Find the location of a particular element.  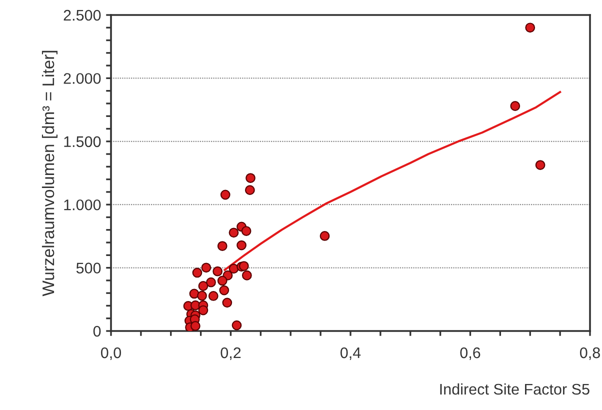

y-tick-label: 500 is located at coordinates (88, 268).